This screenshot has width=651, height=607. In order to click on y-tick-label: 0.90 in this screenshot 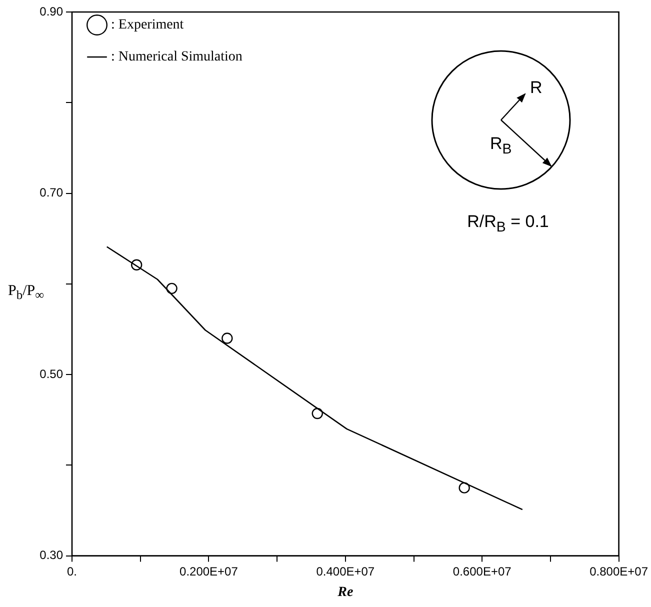, I will do `click(52, 11)`.